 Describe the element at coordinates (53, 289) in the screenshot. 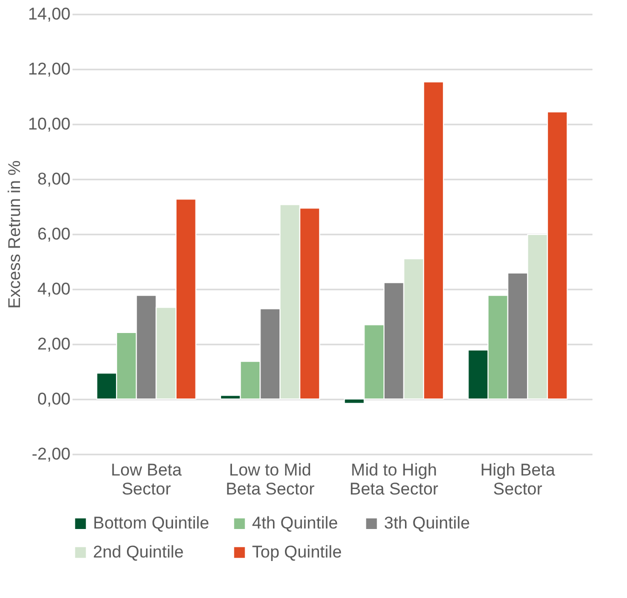

I see `y-tick-label: 4,00` at that location.